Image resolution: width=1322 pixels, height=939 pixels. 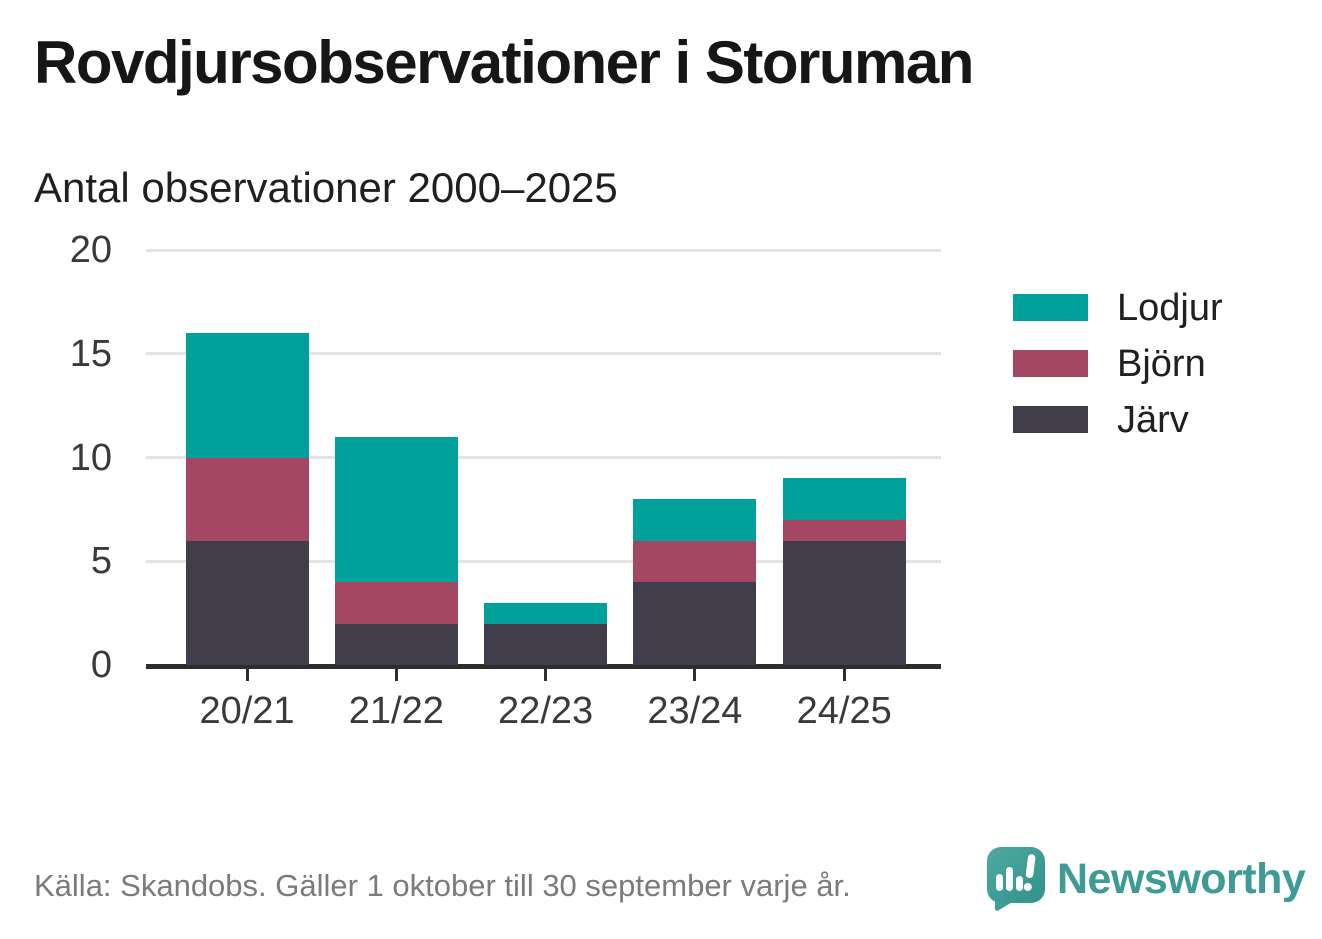 What do you see at coordinates (326, 187) in the screenshot?
I see `chart-subtitle: Antal observationer 2000–2025` at bounding box center [326, 187].